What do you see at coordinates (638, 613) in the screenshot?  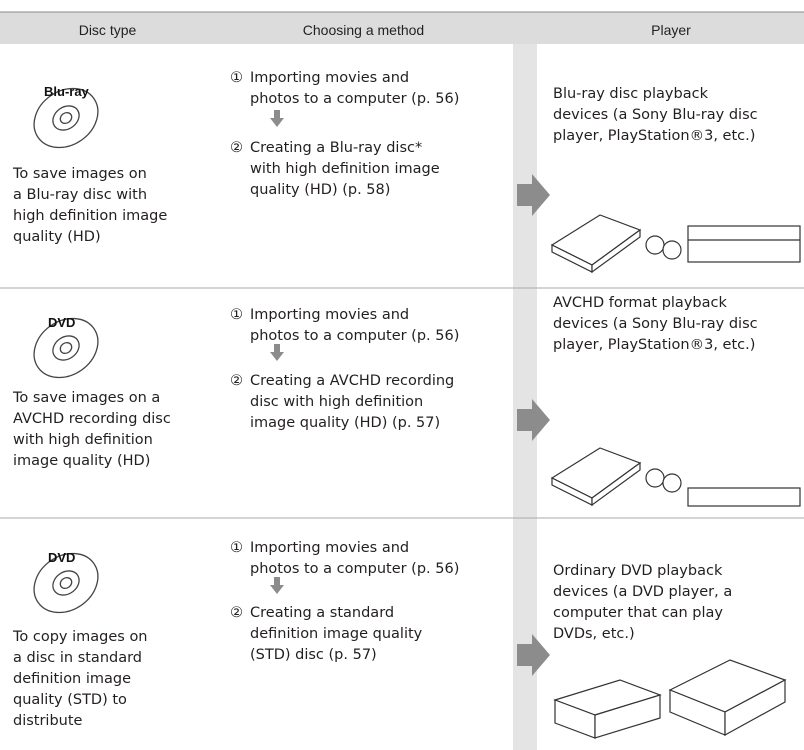 I see `player-line: computer that can play` at bounding box center [638, 613].